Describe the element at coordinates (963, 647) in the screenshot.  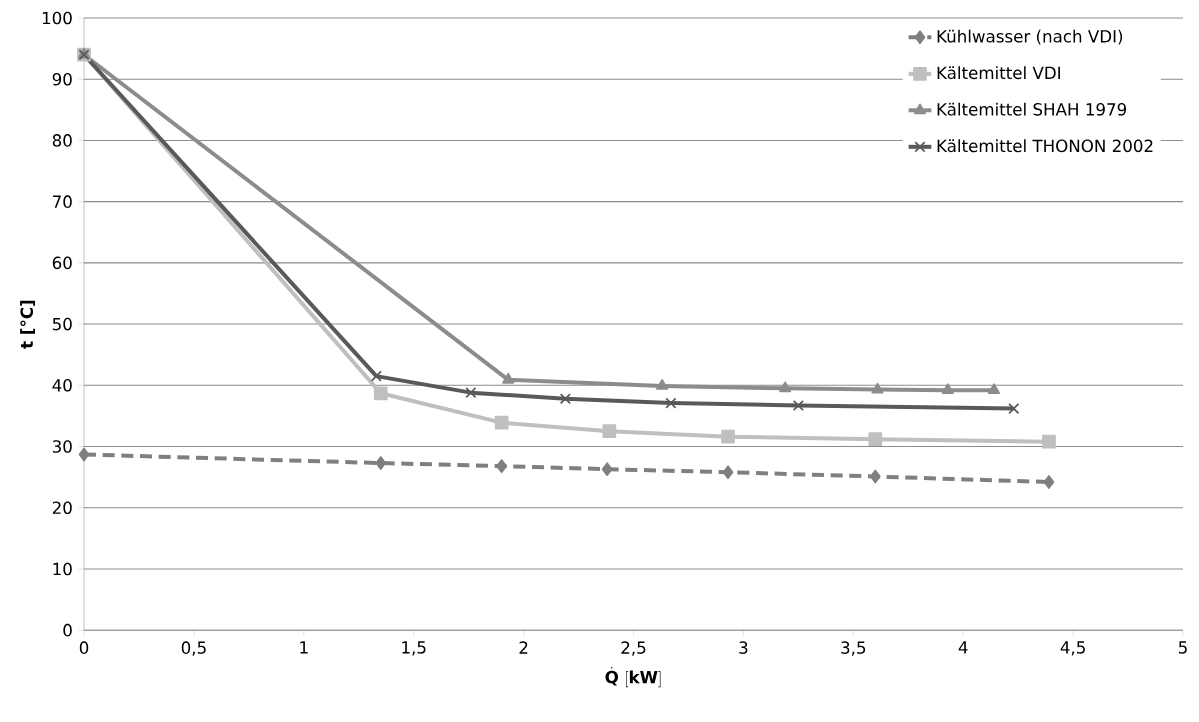
I see `x-tick-label: 4` at that location.